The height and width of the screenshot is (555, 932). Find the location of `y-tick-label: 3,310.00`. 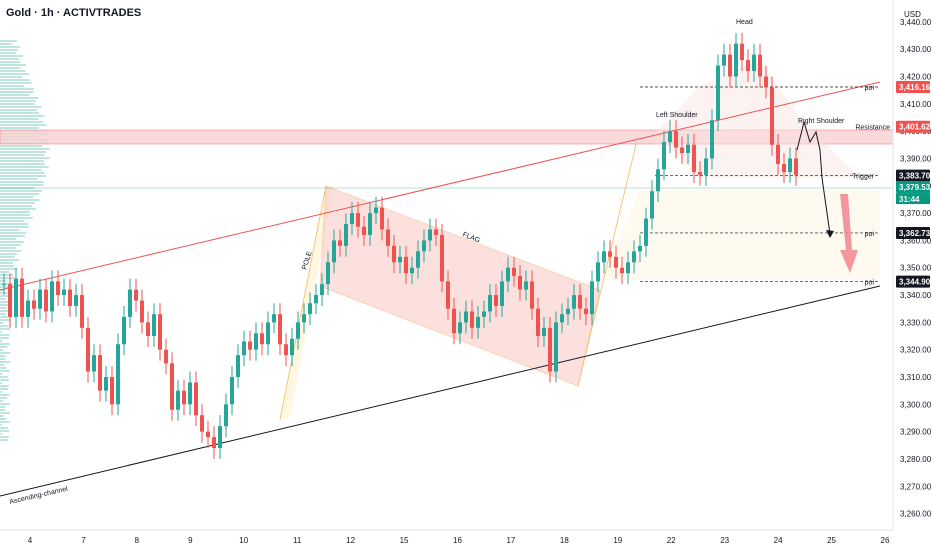

y-tick-label: 3,310.00 is located at coordinates (916, 377).